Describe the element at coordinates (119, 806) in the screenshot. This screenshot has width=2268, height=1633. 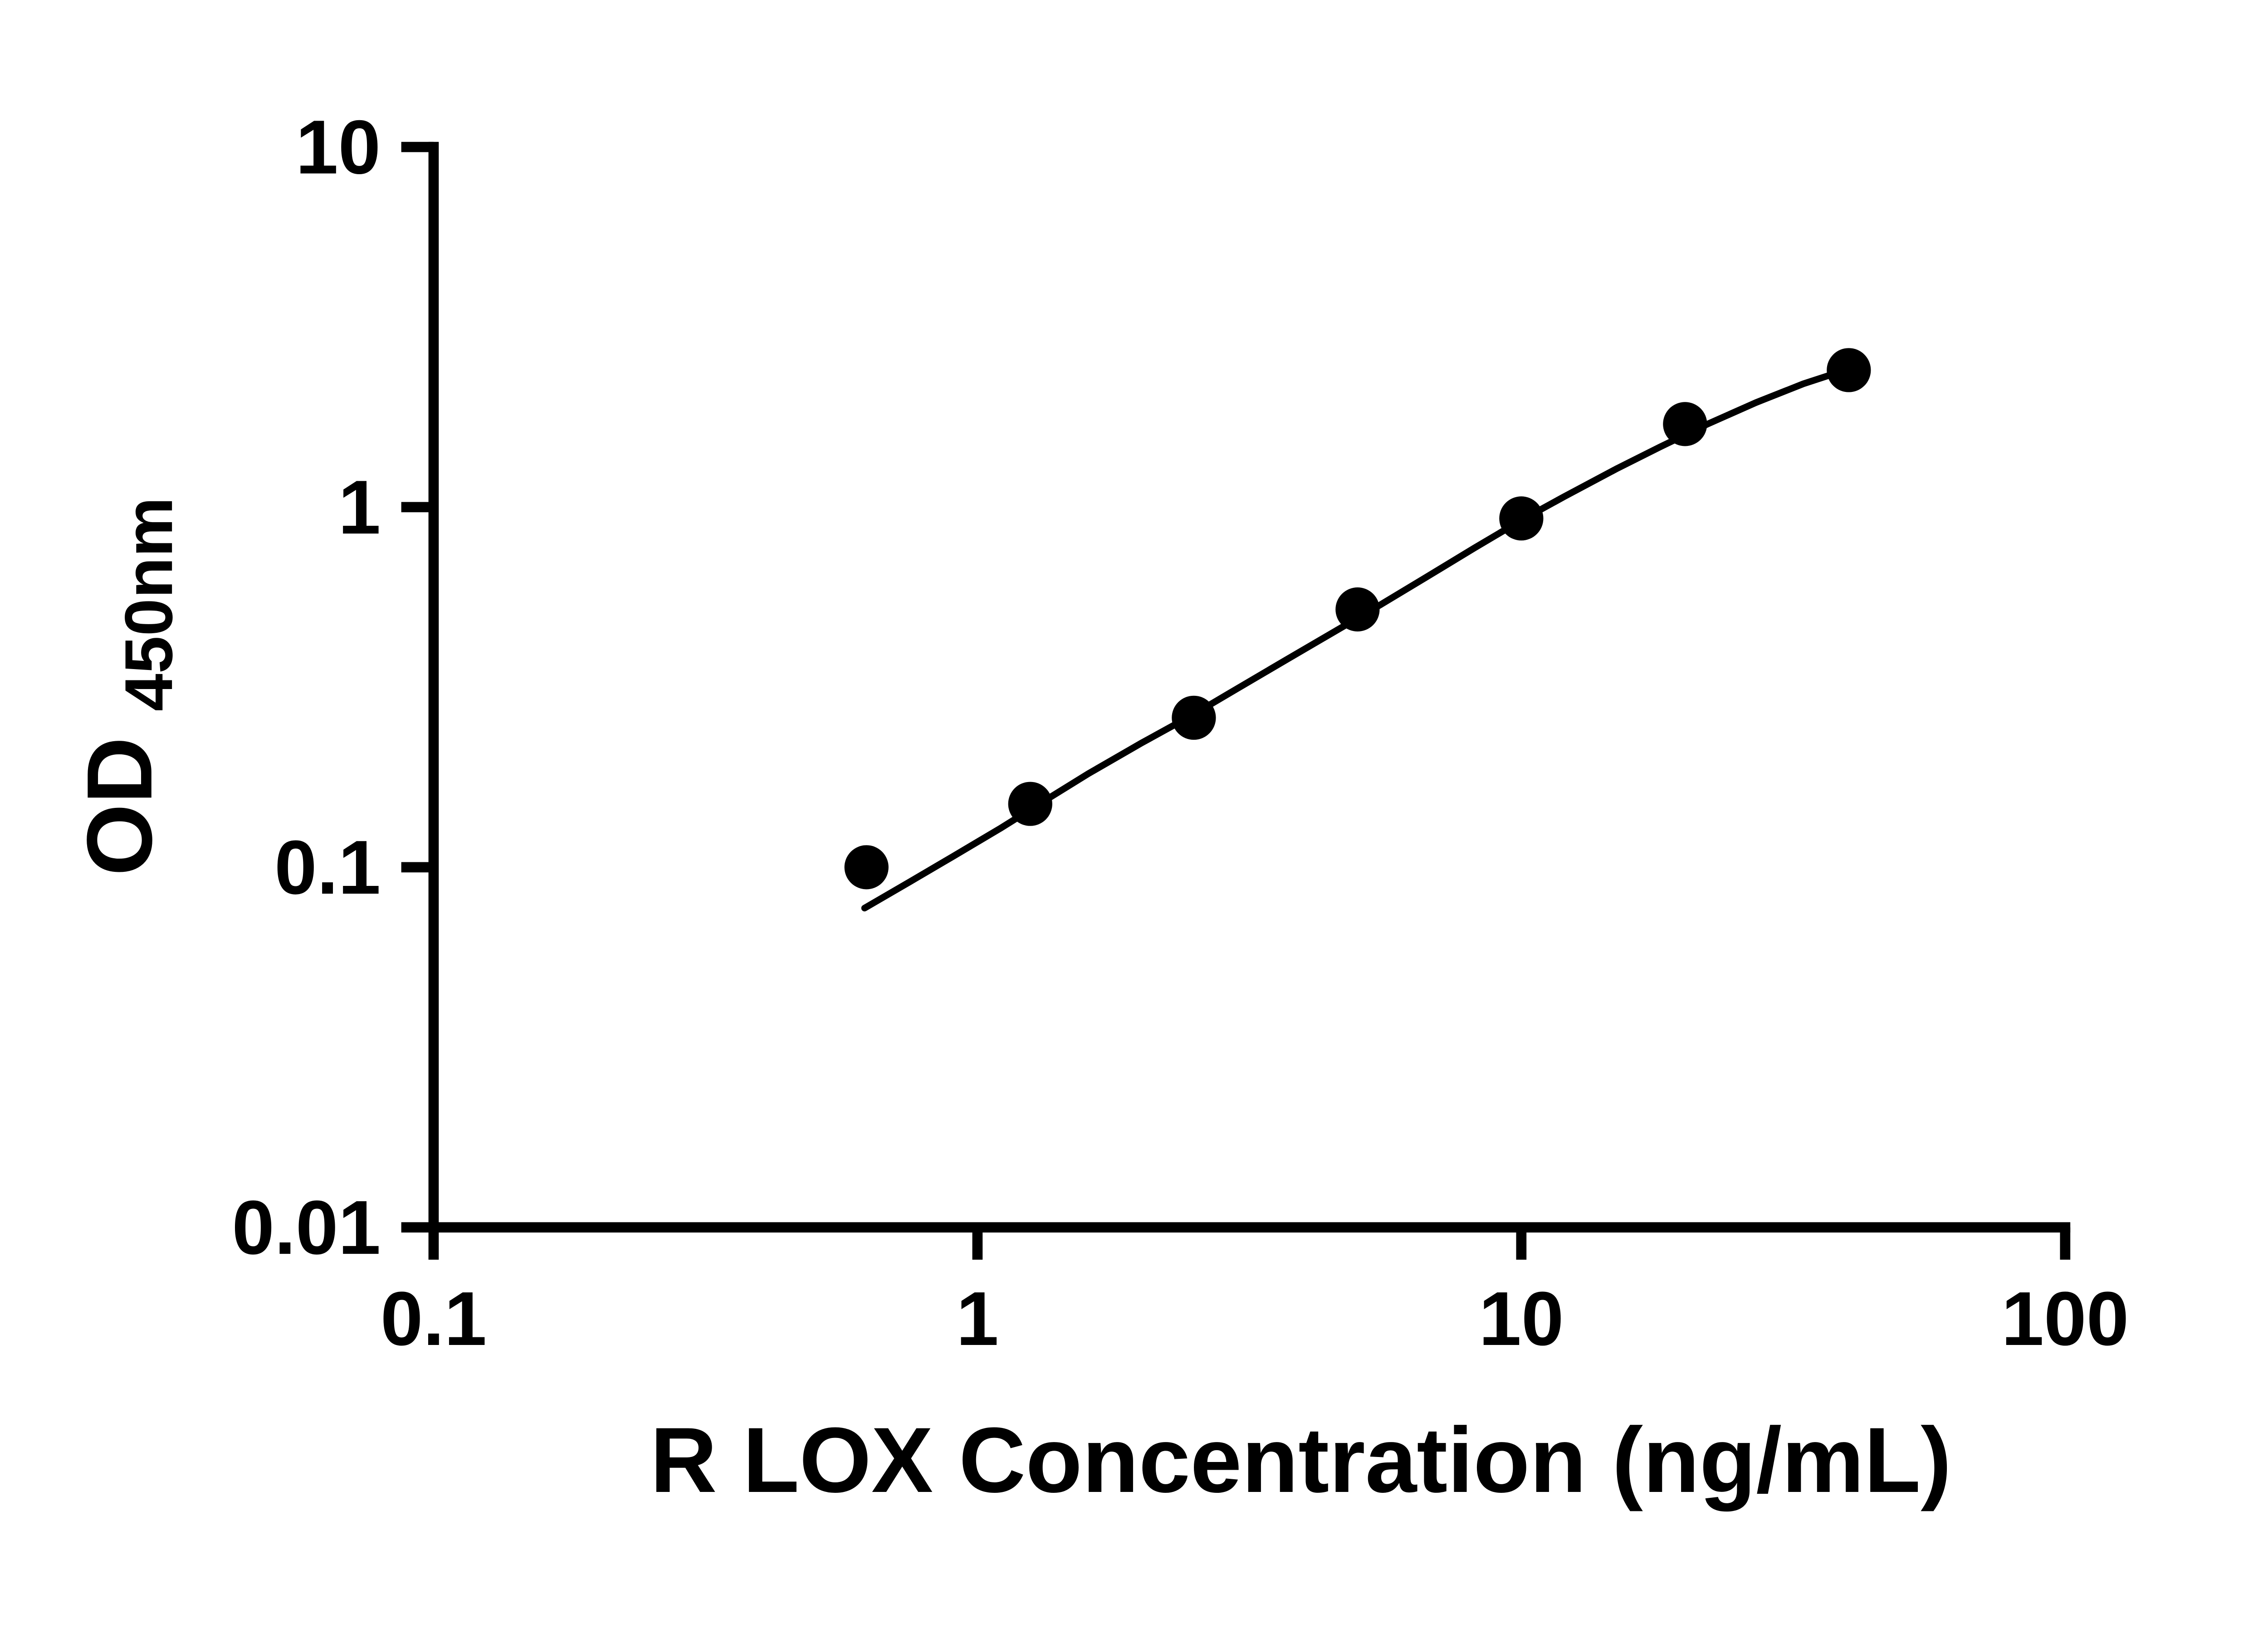
I see `y-axis-title-main: OD` at that location.